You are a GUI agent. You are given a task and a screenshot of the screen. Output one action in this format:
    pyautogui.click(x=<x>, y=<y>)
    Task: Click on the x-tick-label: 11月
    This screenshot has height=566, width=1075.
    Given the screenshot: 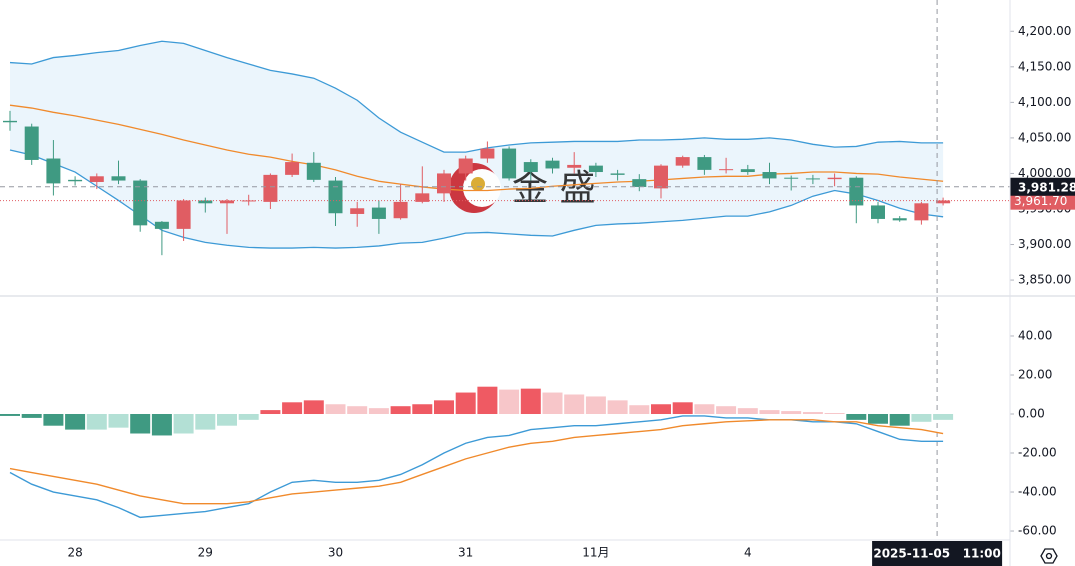 What is the action you would take?
    pyautogui.click(x=595, y=553)
    